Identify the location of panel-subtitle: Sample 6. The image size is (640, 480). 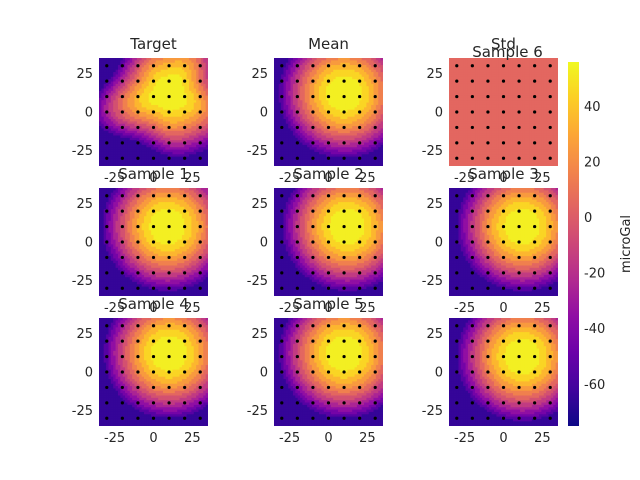
(507, 52).